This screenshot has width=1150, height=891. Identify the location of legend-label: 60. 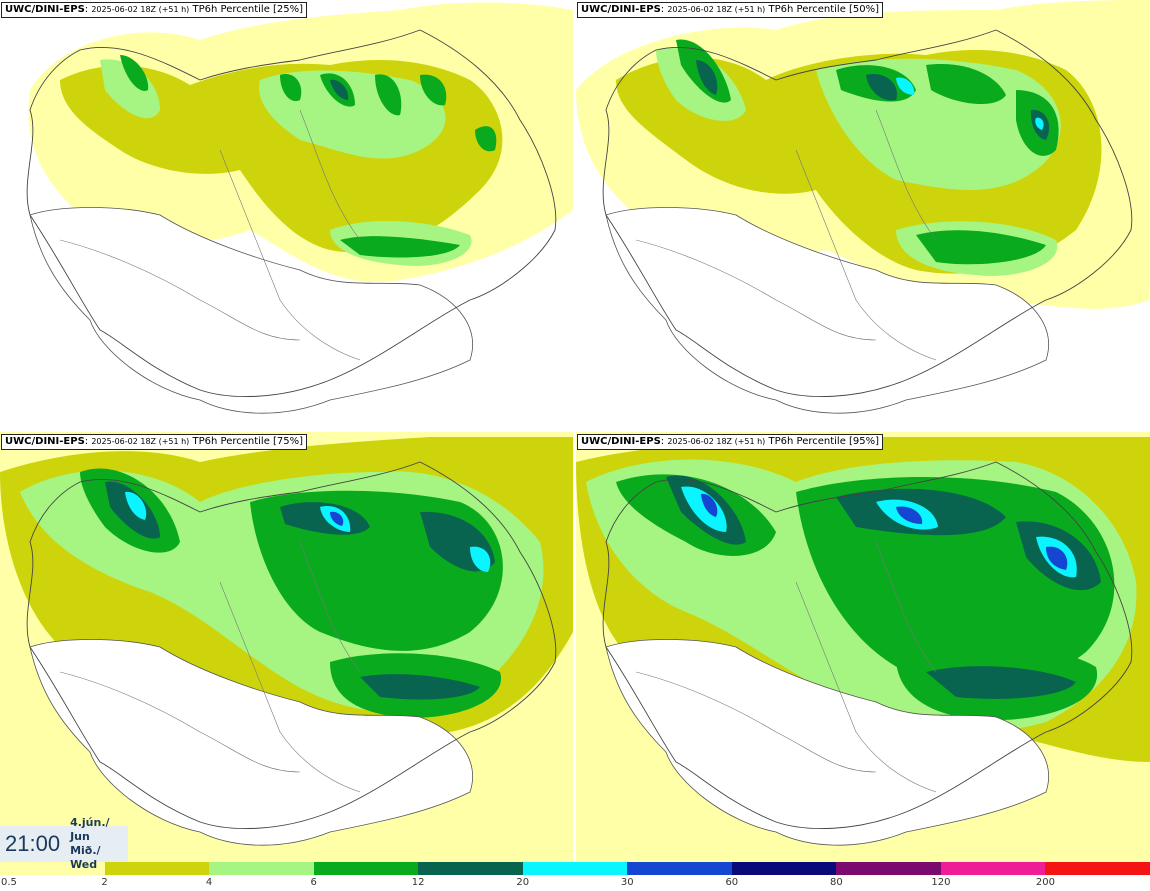
(732, 882).